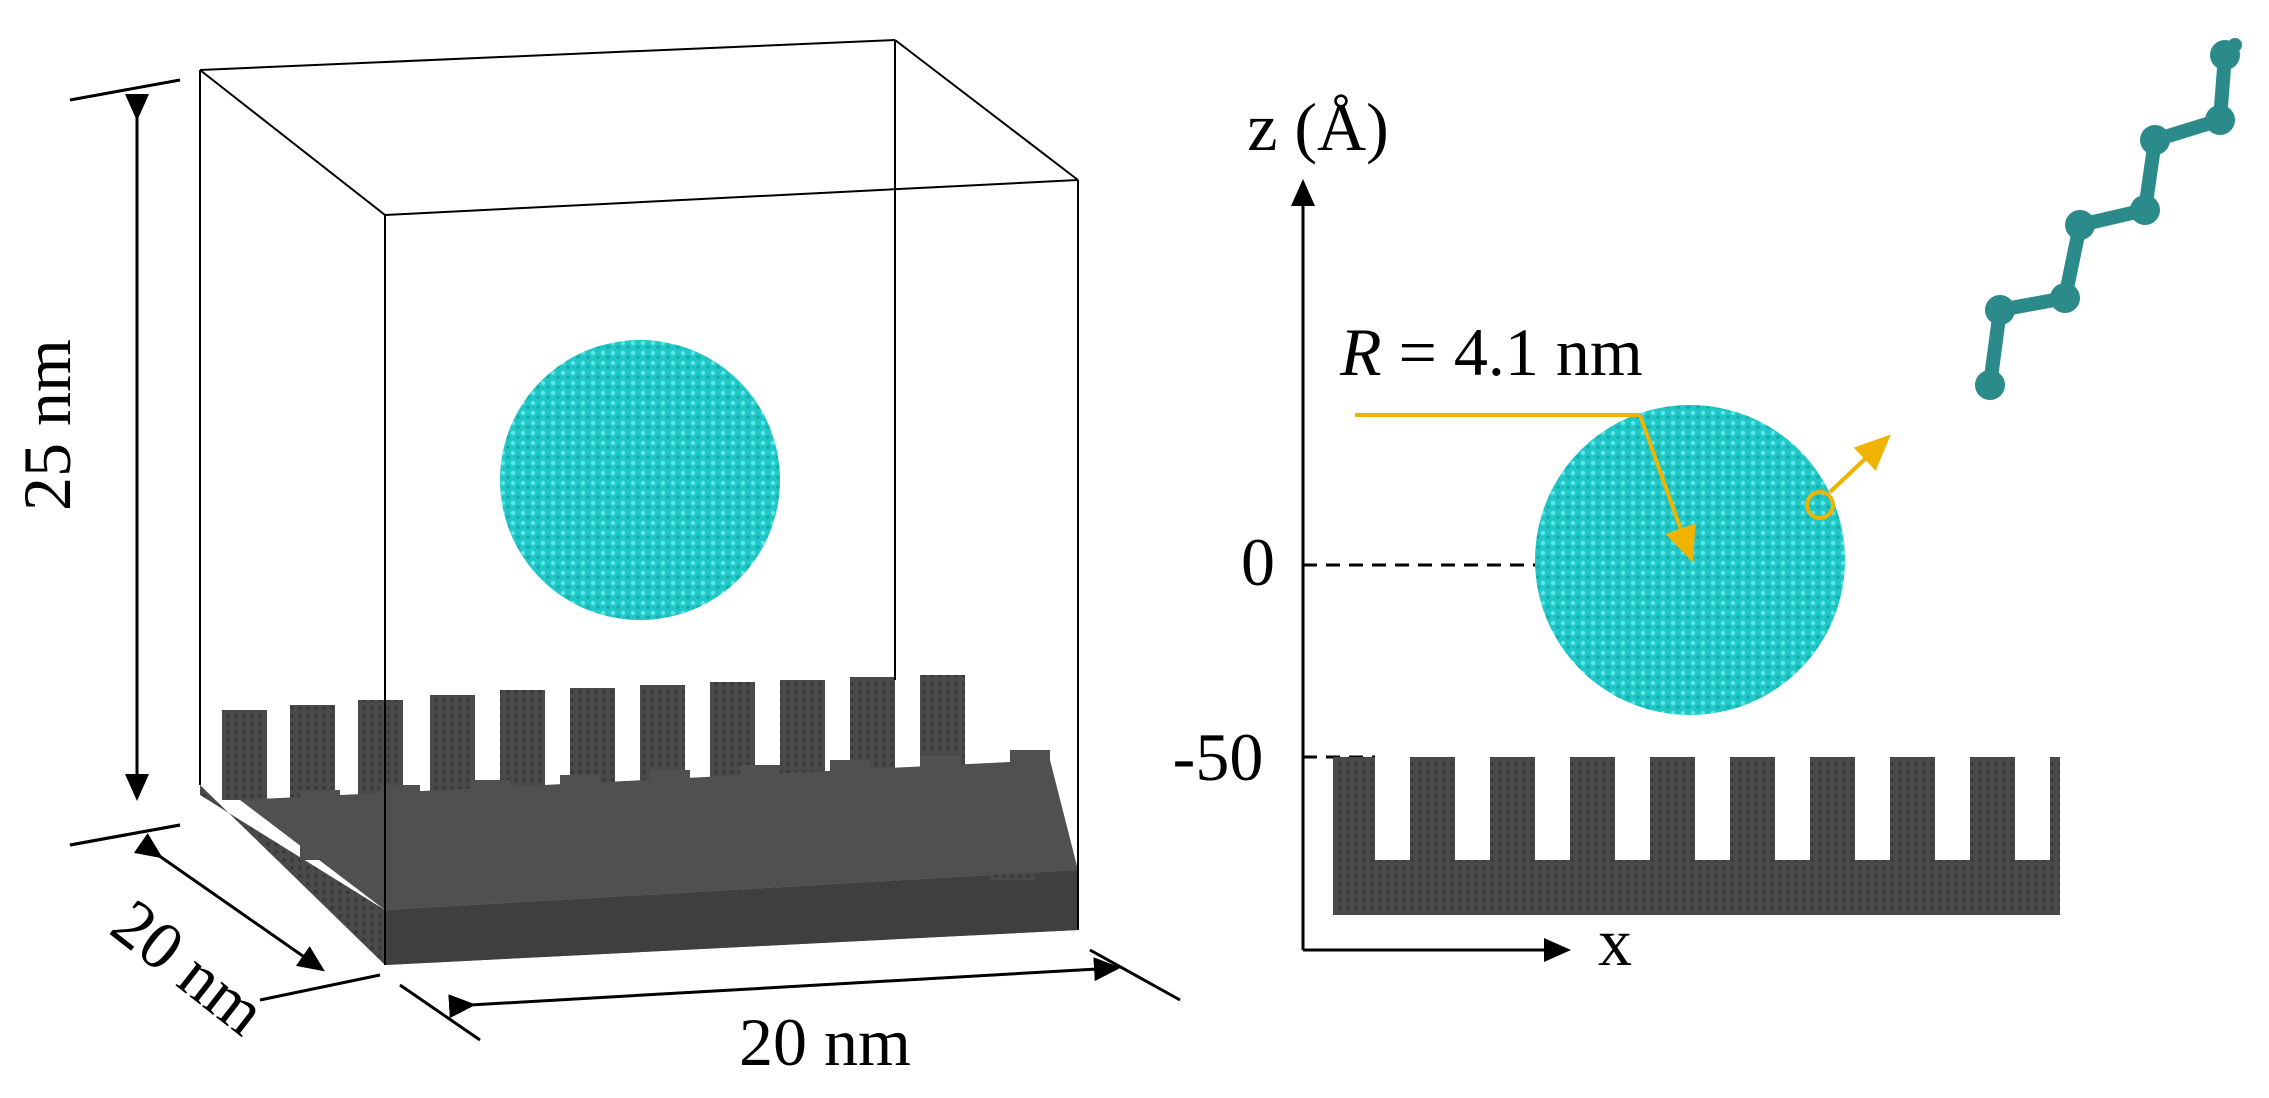 This screenshot has width=2269, height=1098. I want to click on z-tick-zero: 0, so click(1258, 562).